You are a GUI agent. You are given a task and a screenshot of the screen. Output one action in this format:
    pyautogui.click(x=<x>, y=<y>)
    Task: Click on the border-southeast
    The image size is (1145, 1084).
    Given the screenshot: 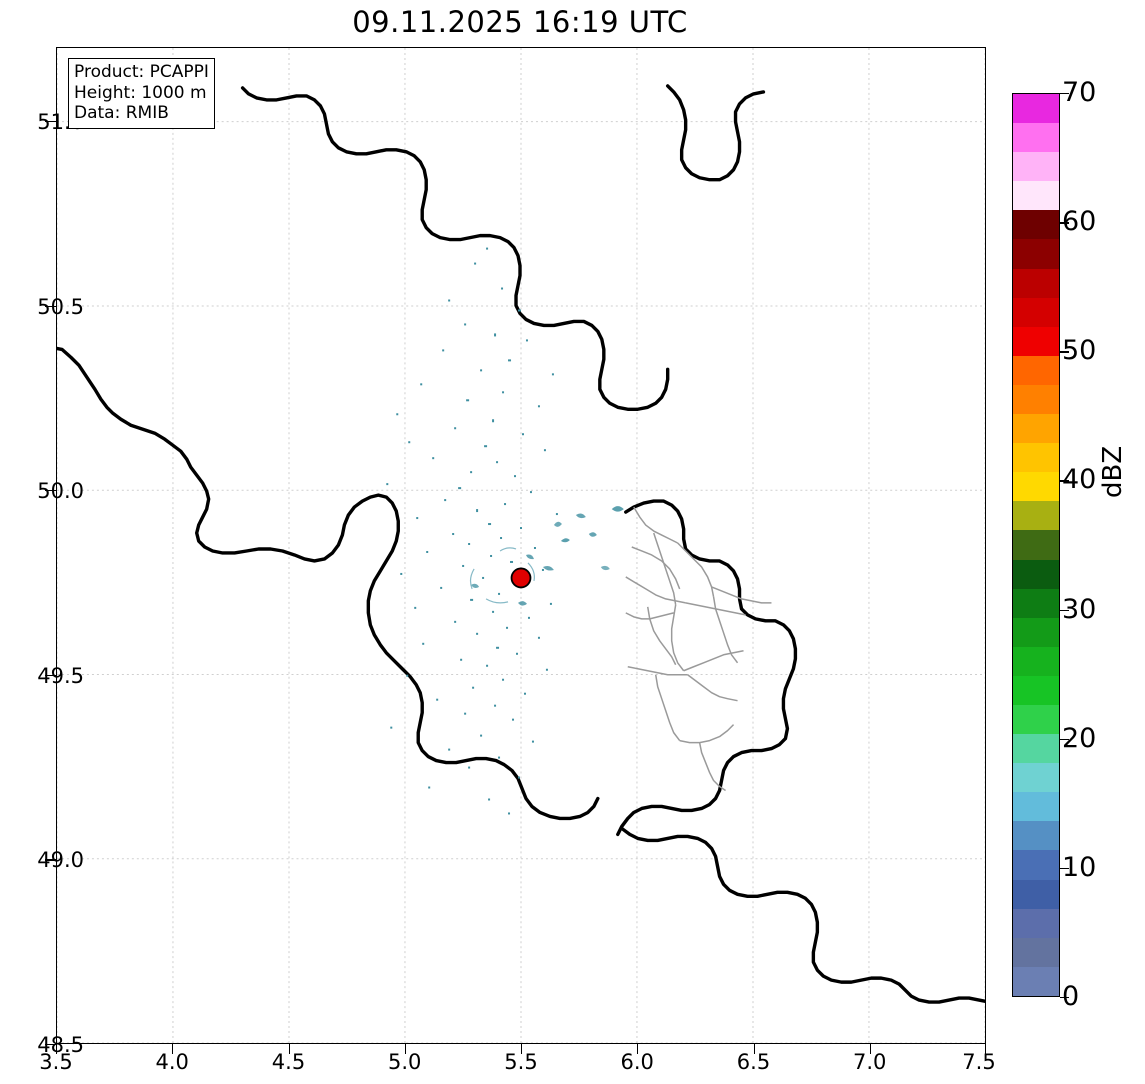 What is the action you would take?
    pyautogui.click(x=802, y=915)
    